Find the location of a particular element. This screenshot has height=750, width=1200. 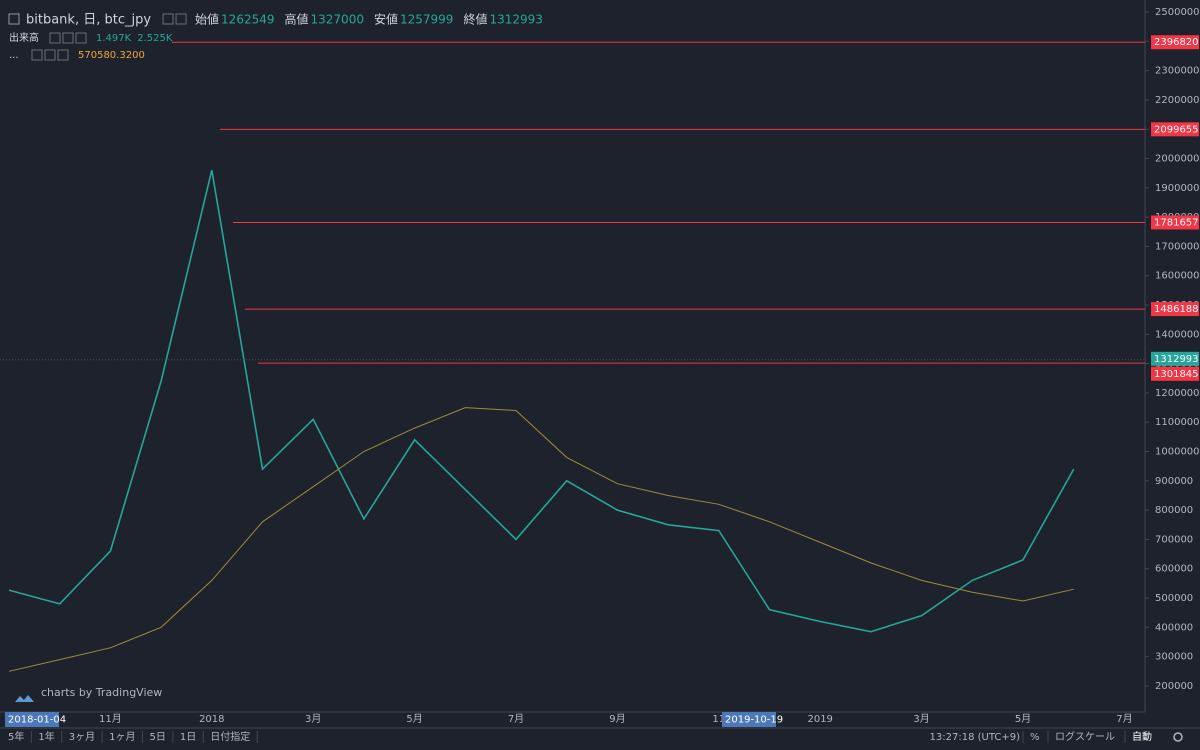

last-price-box is located at coordinates (1175, 358).